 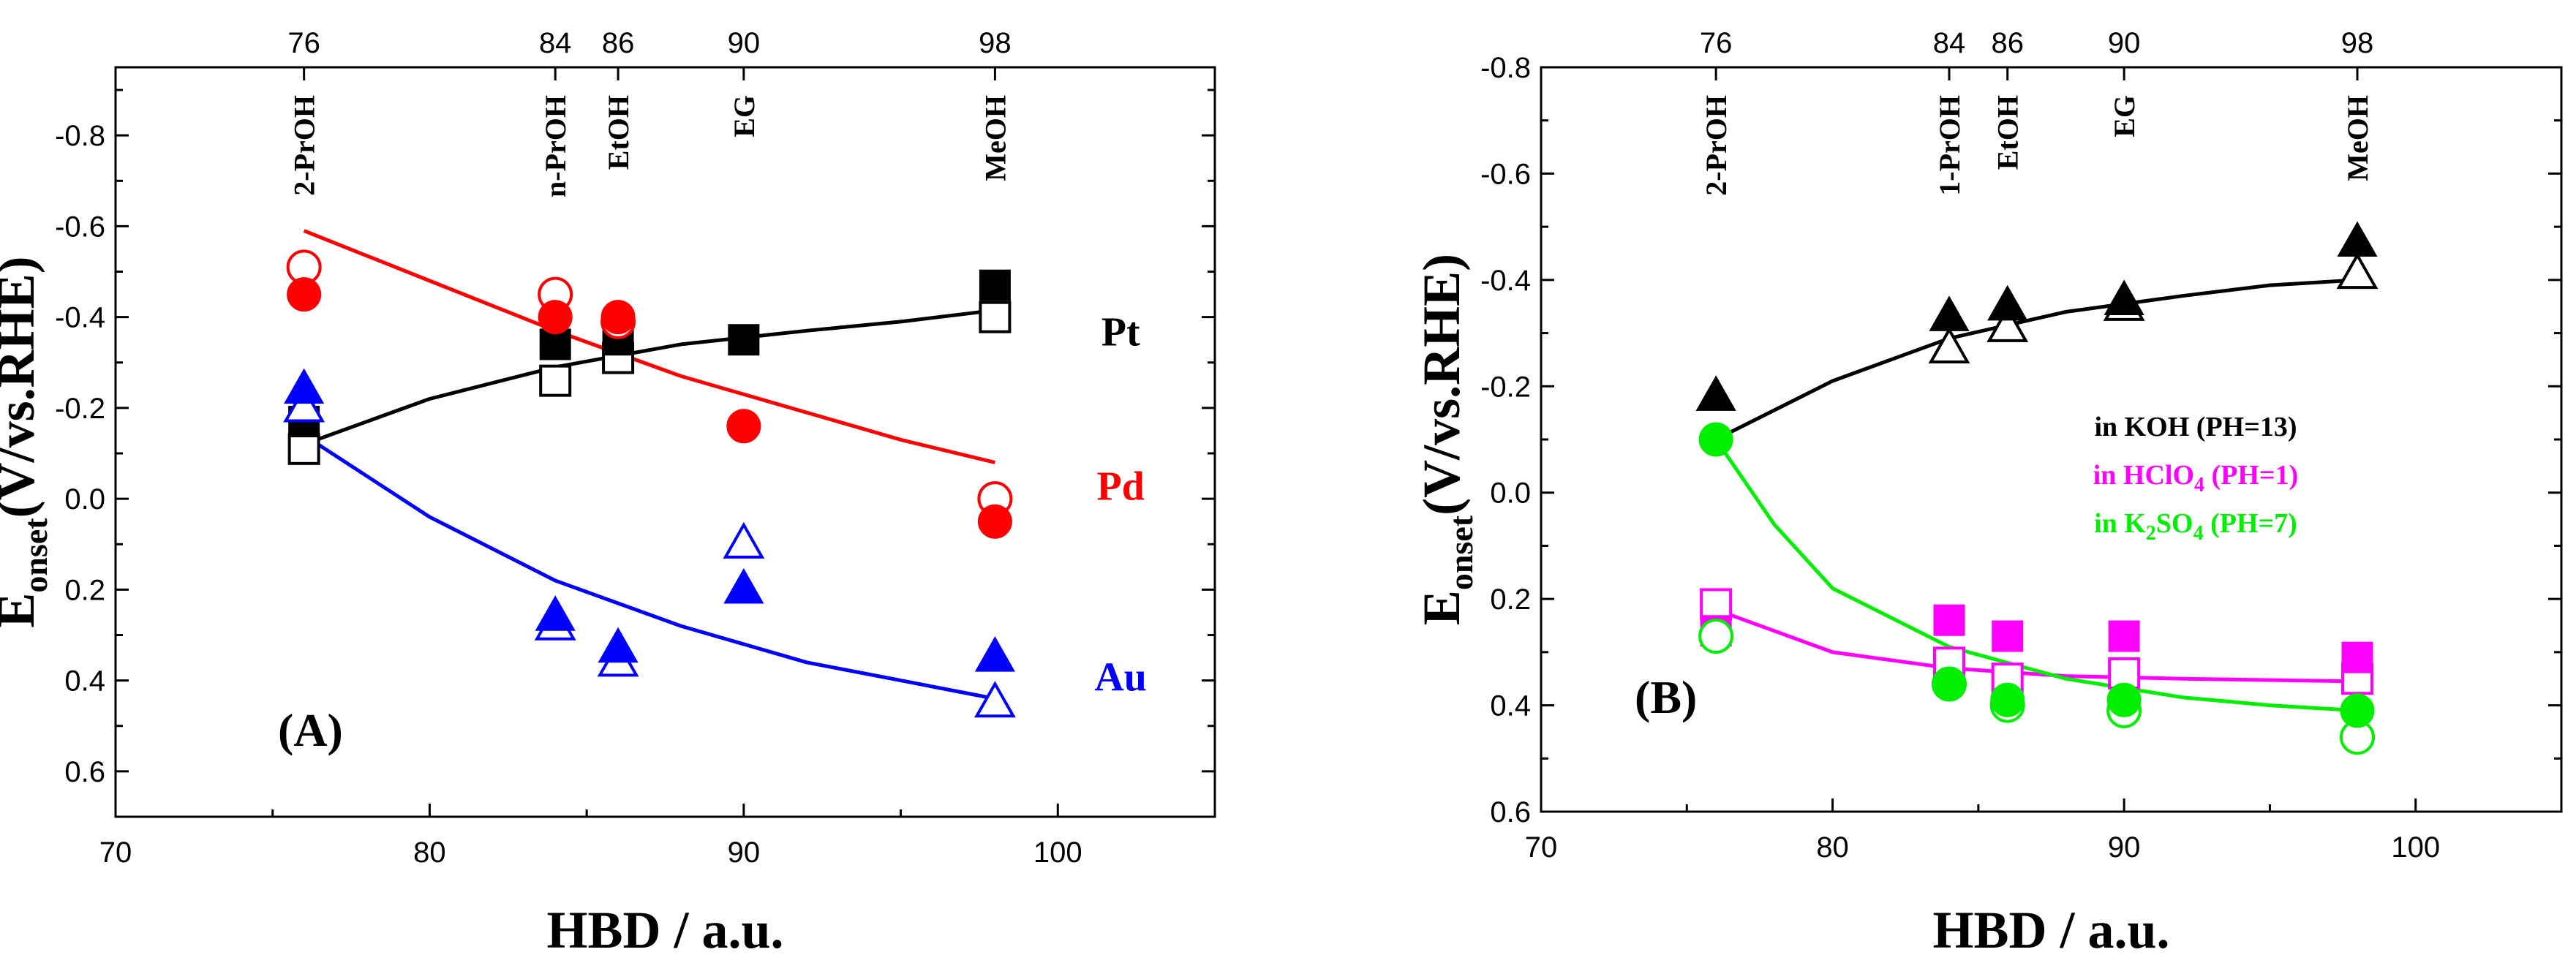 What do you see at coordinates (2036, 360) in the screenshot?
I see `fit-line-koh` at bounding box center [2036, 360].